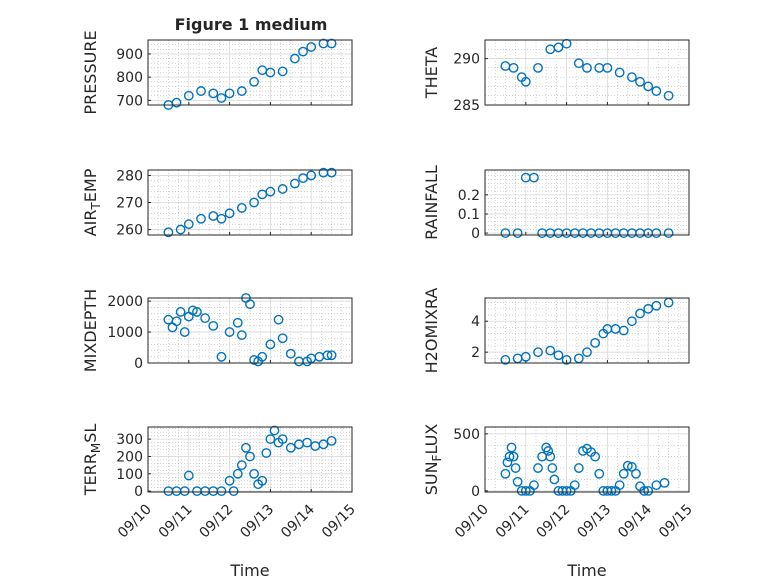 The image size is (778, 583). I want to click on subplot-6: 2 4 H2OMIXRA, so click(556, 331).